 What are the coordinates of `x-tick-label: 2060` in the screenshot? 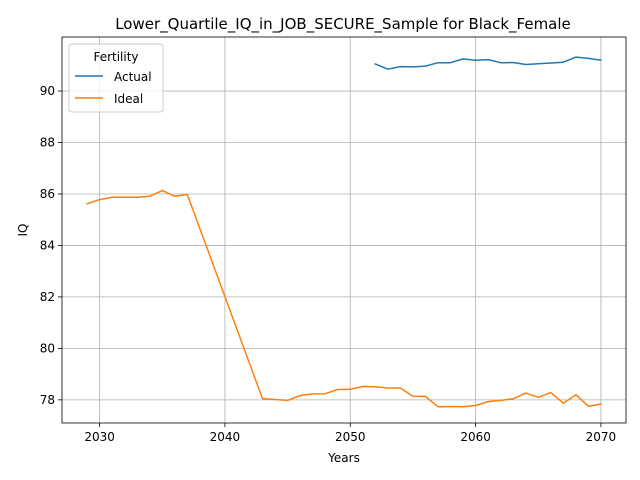 It's located at (475, 437).